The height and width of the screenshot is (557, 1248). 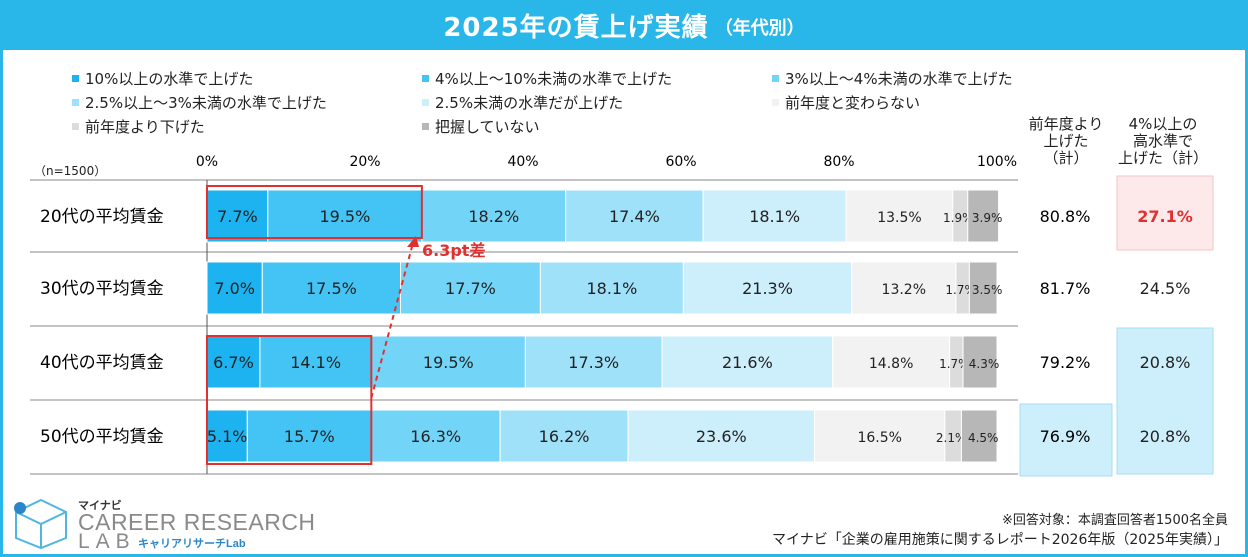 I want to click on chart-title: 2025年の賃上げ実績, so click(x=576, y=27).